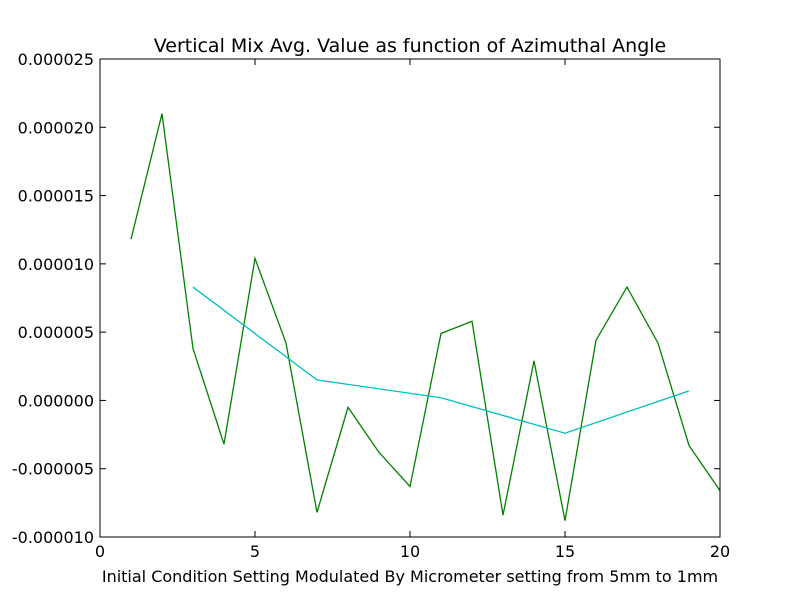 Image resolution: width=800 pixels, height=597 pixels. Describe the element at coordinates (410, 551) in the screenshot. I see `x-tick-label-2: 10` at that location.